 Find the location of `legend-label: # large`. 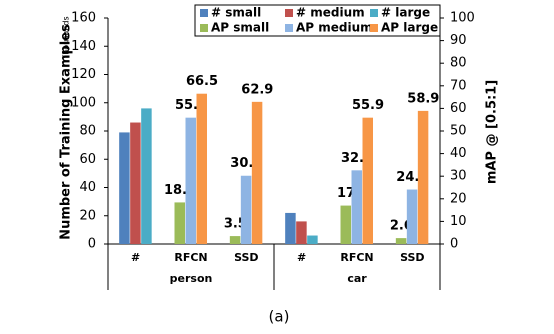

legend-label: # large is located at coordinates (405, 13).